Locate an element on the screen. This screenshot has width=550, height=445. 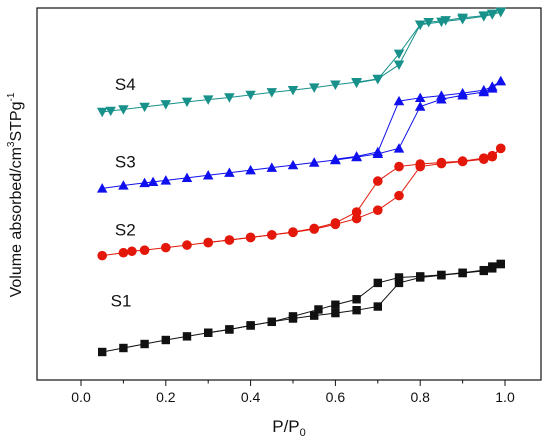
S2-desorption-line is located at coordinates (355, 195).